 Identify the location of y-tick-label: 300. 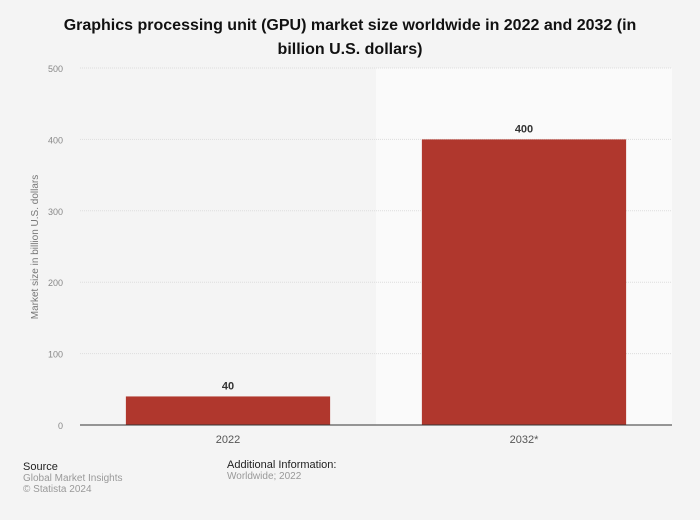
(55, 212).